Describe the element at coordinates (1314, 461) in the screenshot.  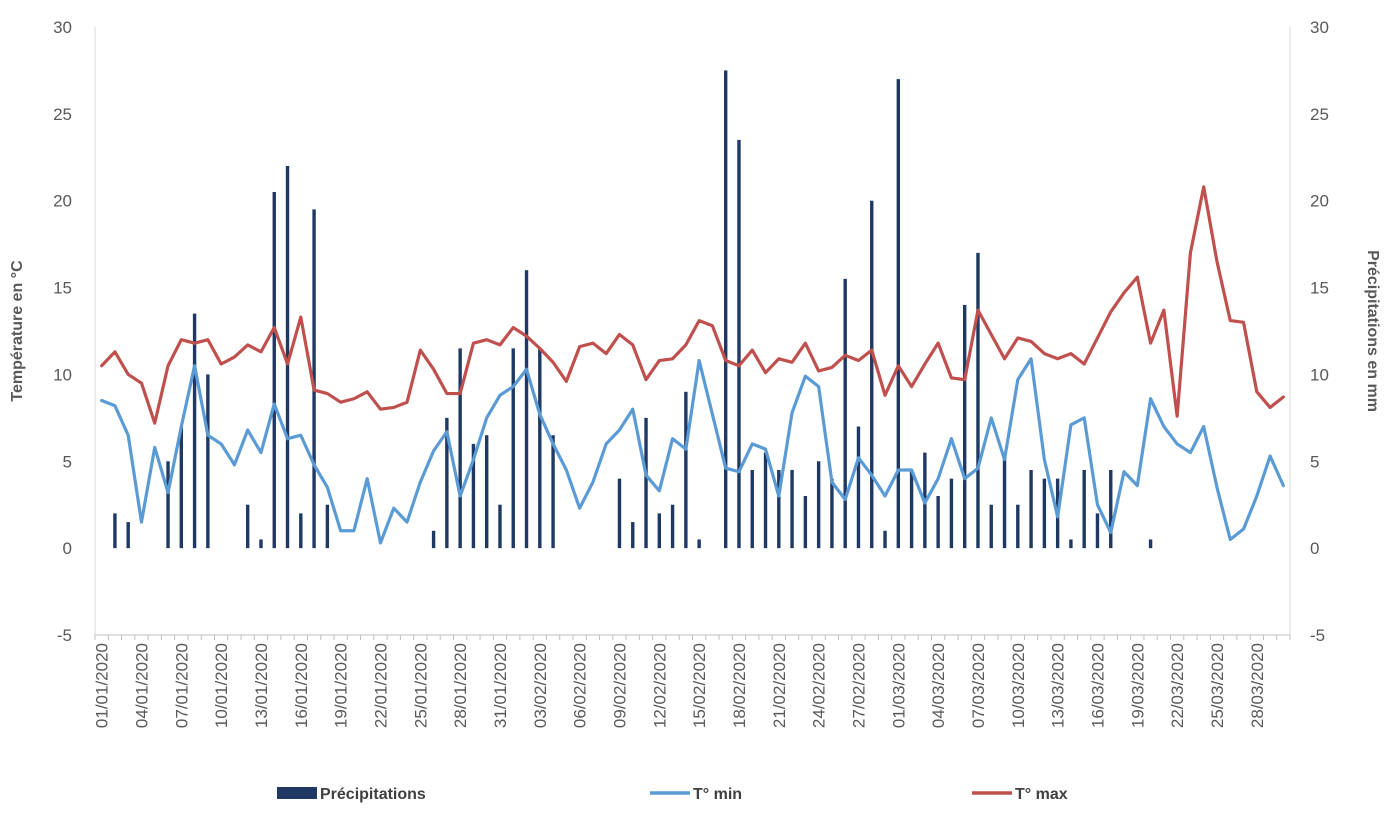
I see `y-right-tick-label: 5` at that location.